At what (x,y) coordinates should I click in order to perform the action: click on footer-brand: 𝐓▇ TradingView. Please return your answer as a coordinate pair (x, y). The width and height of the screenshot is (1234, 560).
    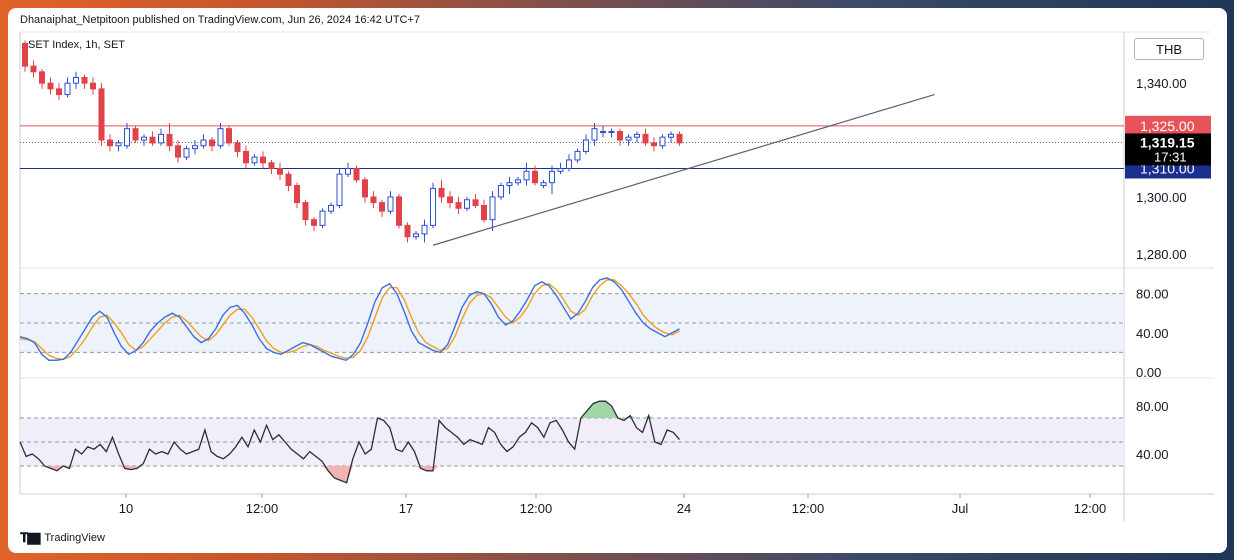
    Looking at the image, I should click on (62, 538).